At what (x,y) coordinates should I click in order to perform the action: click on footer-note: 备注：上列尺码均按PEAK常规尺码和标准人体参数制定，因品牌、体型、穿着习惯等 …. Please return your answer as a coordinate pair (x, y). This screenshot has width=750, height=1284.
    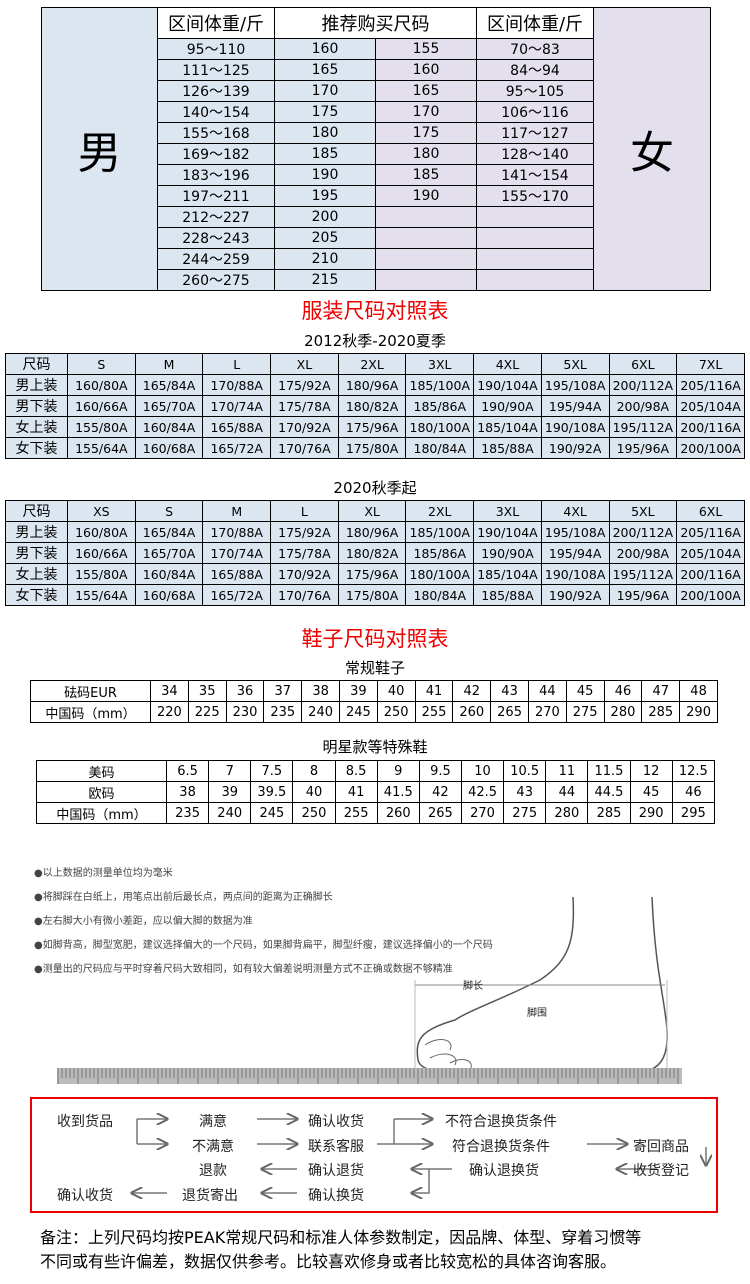
    Looking at the image, I should click on (390, 1250).